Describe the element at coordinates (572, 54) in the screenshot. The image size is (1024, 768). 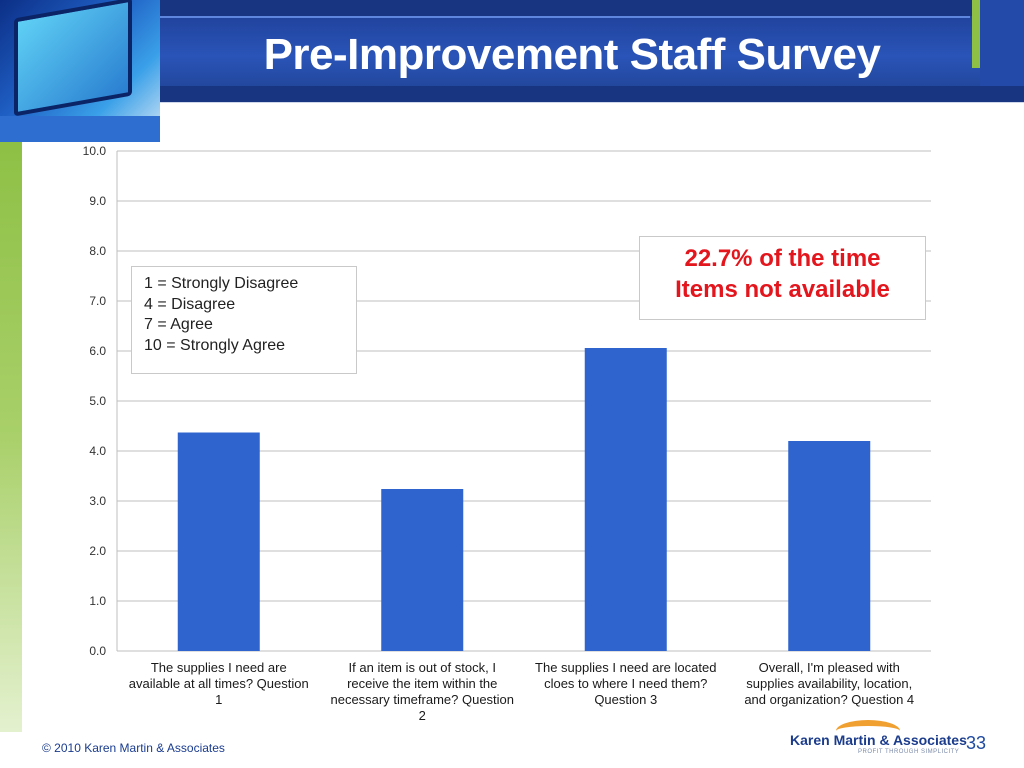
I see `slide-title: Pre-Improvement Staff Survey` at that location.